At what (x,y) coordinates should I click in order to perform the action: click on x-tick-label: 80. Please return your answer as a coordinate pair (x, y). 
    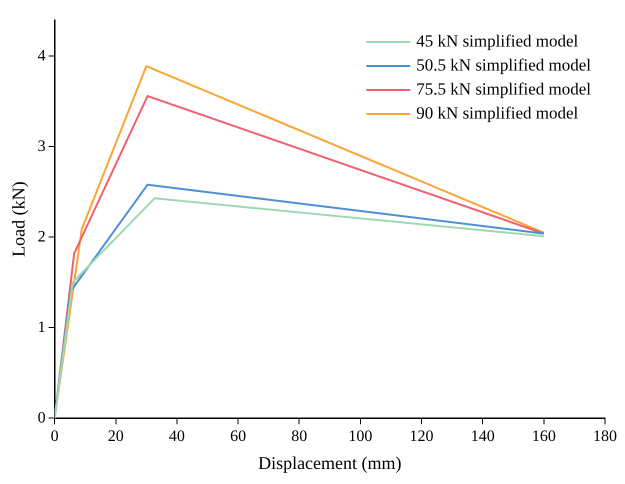
    Looking at the image, I should click on (299, 437).